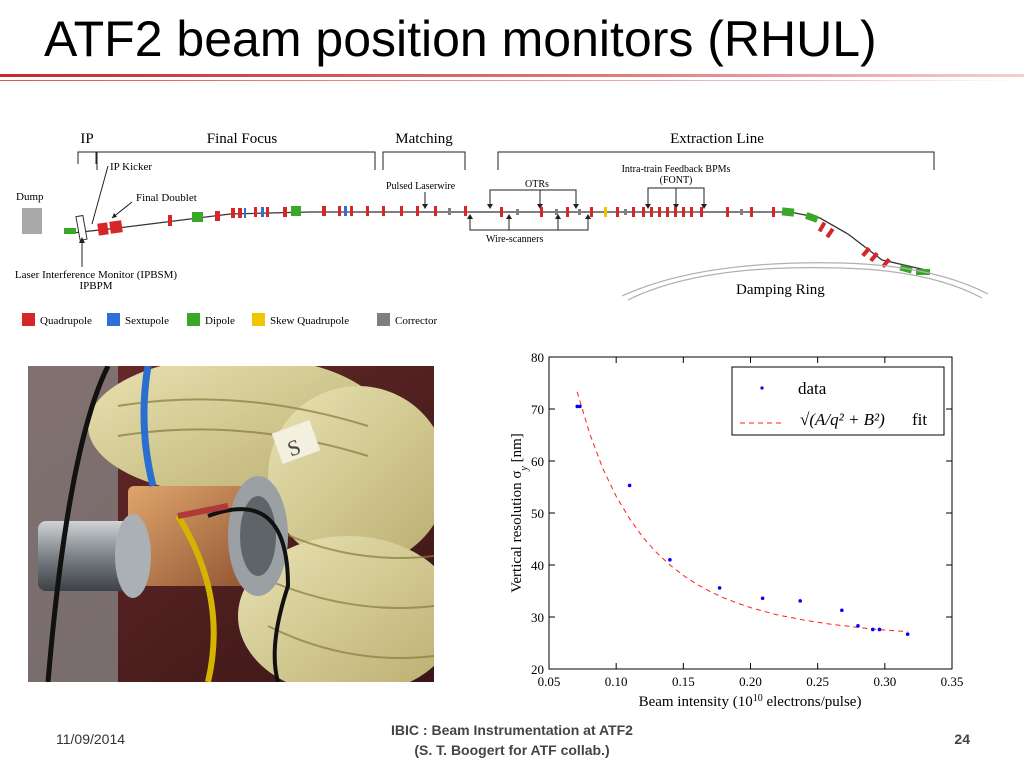 The image size is (1024, 768). I want to click on x-tick-label: 0.05, so click(549, 681).